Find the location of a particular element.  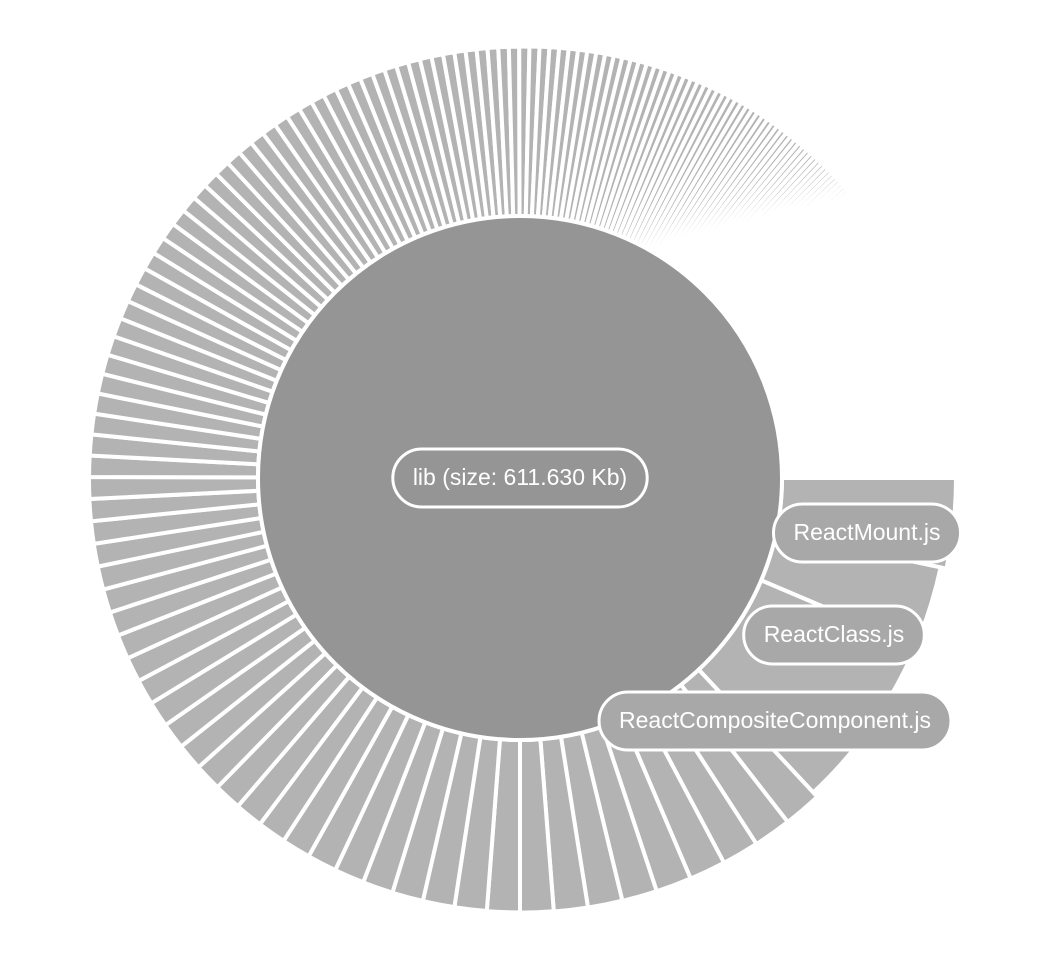

label-text: lib (size: 611.630 Kb) is located at coordinates (520, 477).